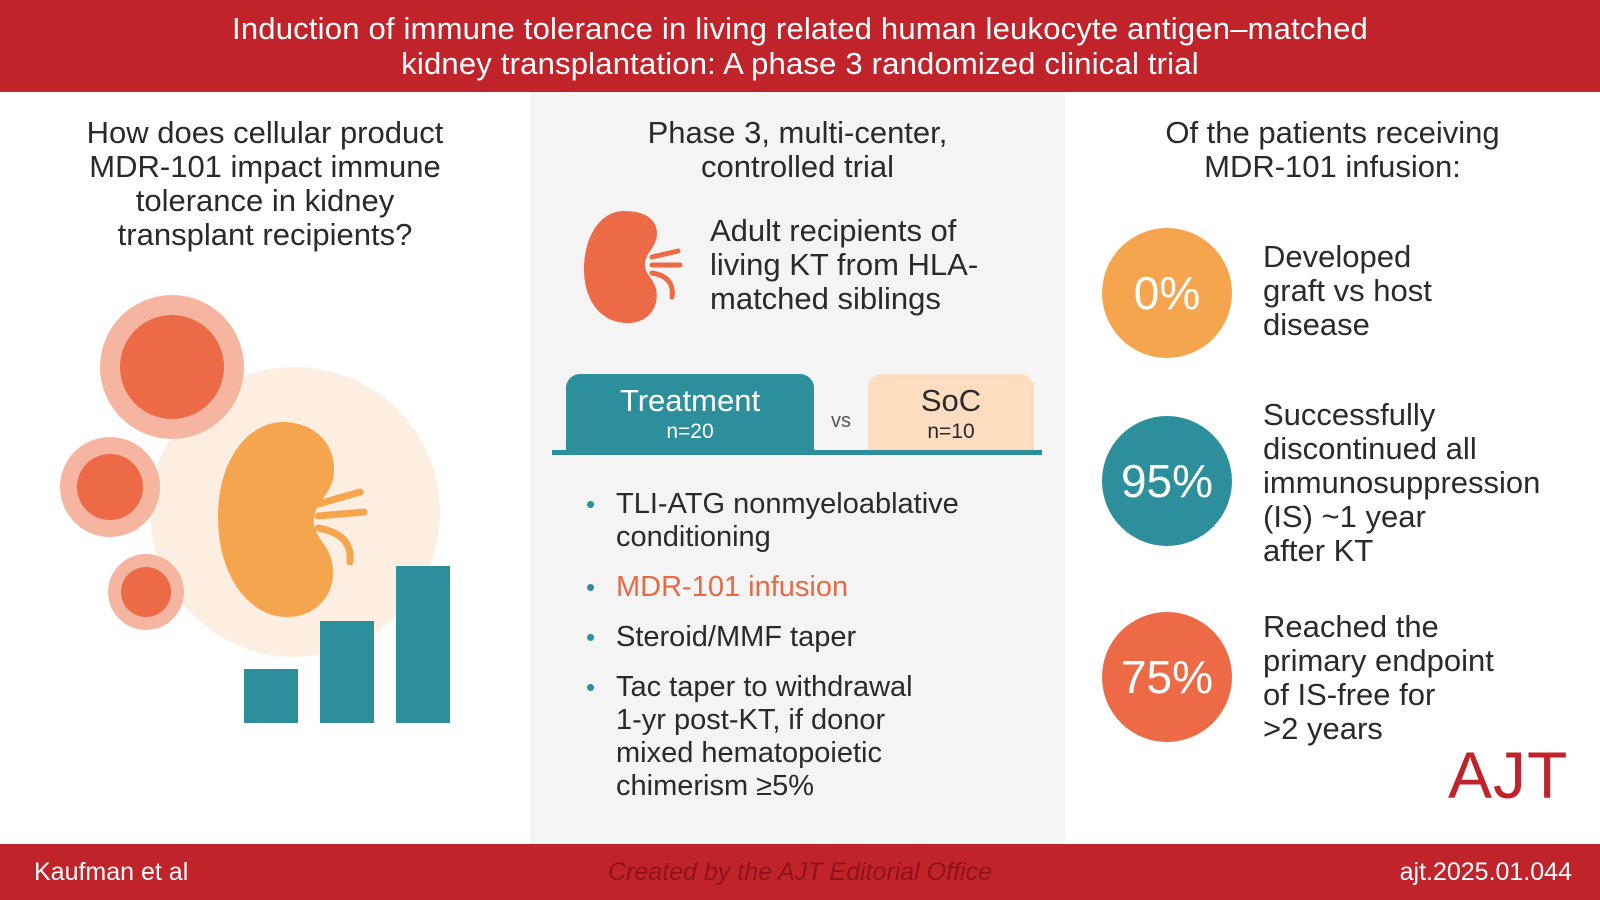 The width and height of the screenshot is (1600, 900). Describe the element at coordinates (1167, 293) in the screenshot. I see `stat-circle: 0%` at that location.